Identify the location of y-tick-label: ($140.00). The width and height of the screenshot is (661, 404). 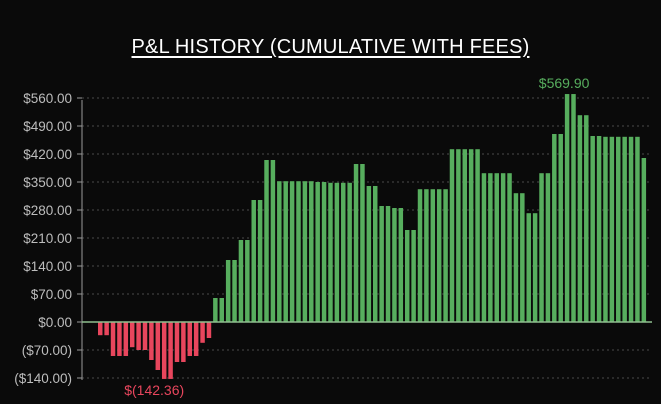
(43, 378).